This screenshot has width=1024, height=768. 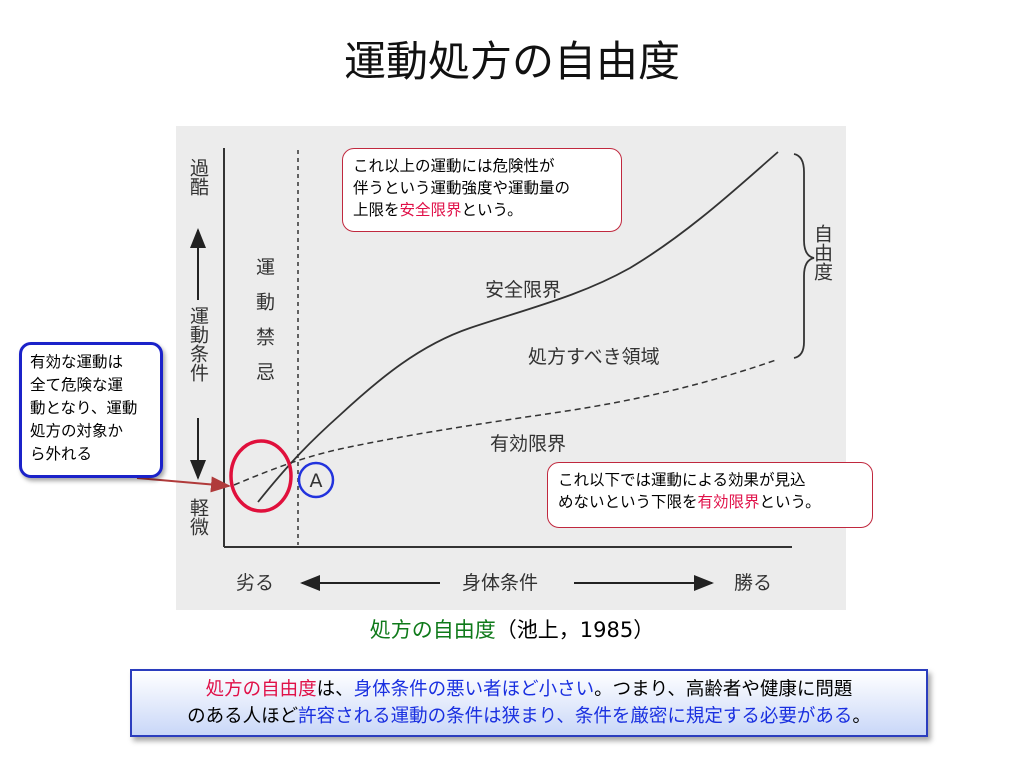 I want to click on forbidden-ellipse, so click(x=261, y=476).